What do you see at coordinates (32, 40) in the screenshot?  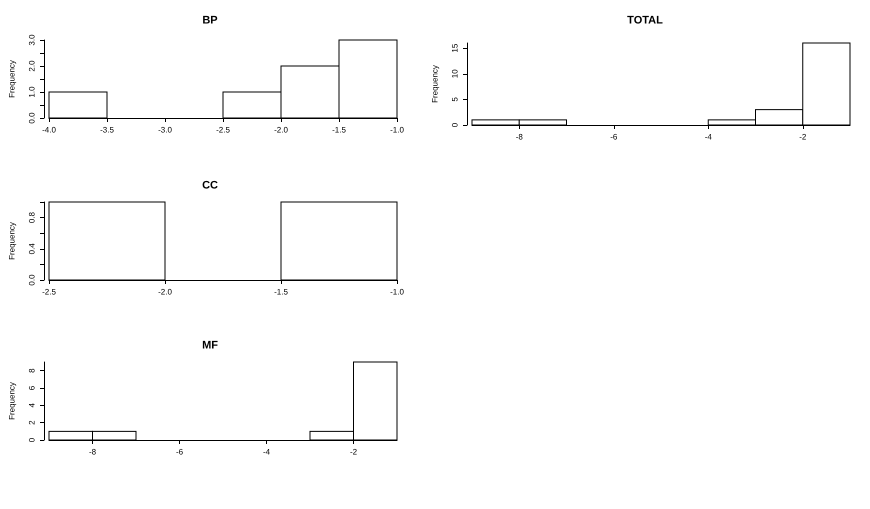 I see `y-tick-label: 3.0` at bounding box center [32, 40].